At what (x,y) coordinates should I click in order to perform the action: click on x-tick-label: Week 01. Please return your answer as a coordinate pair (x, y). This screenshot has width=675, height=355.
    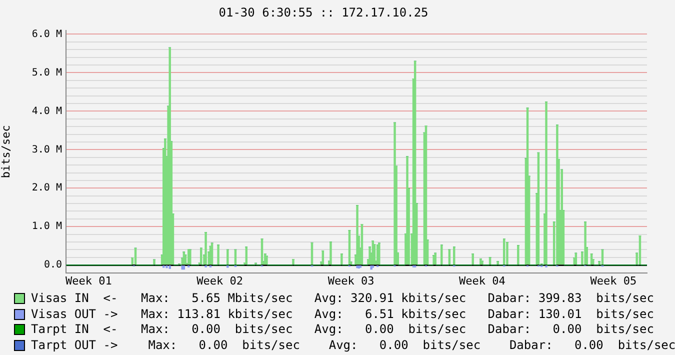
    Looking at the image, I should click on (88, 281).